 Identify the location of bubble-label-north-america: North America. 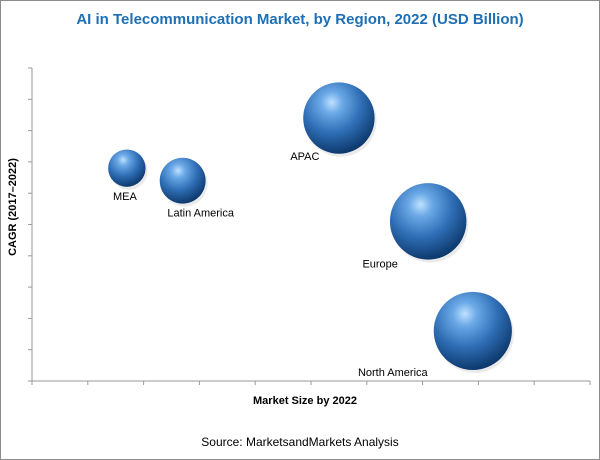
(393, 373).